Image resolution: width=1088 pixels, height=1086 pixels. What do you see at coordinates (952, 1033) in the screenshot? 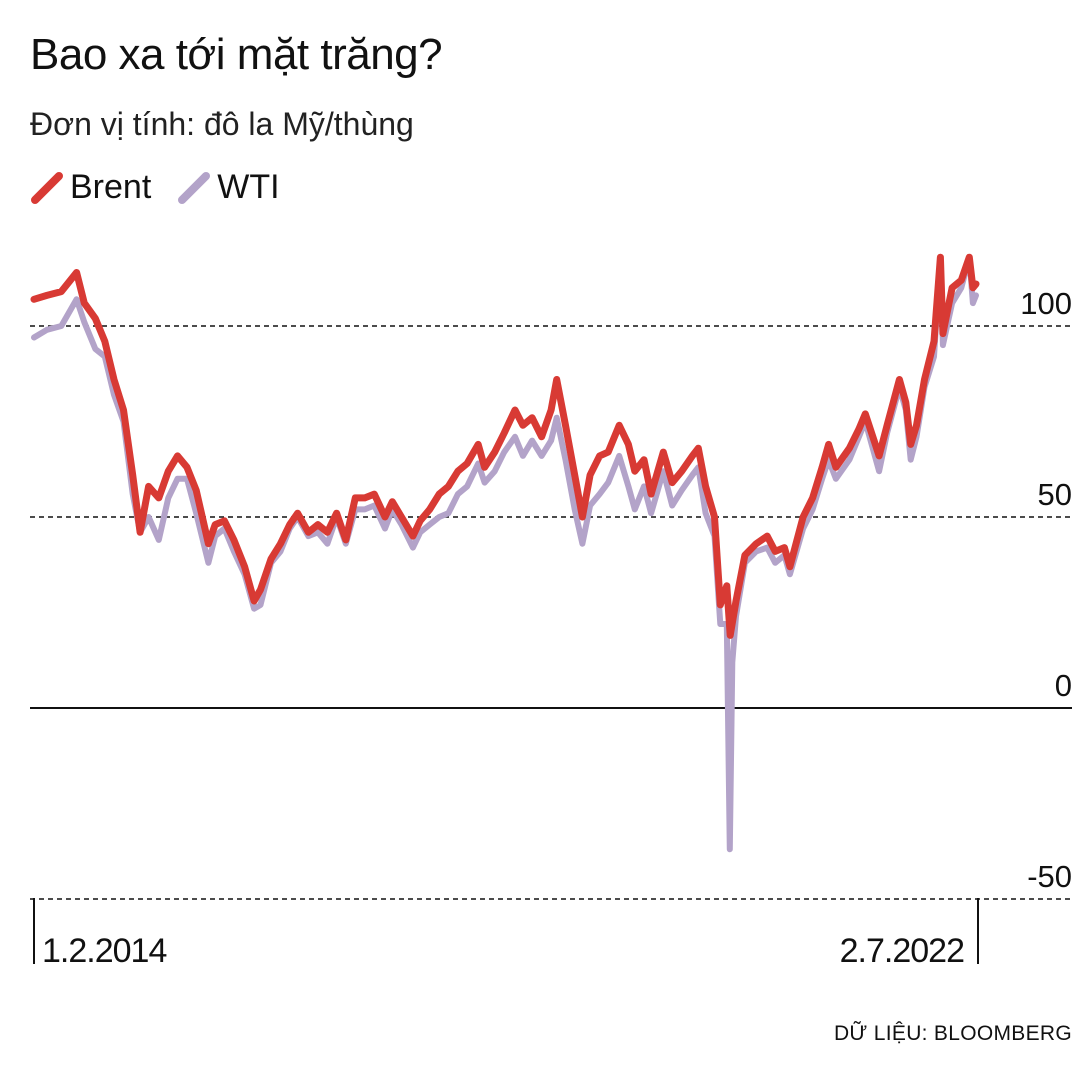
I see `data-source: DỮ LIỆU: BLOOMBERG` at bounding box center [952, 1033].